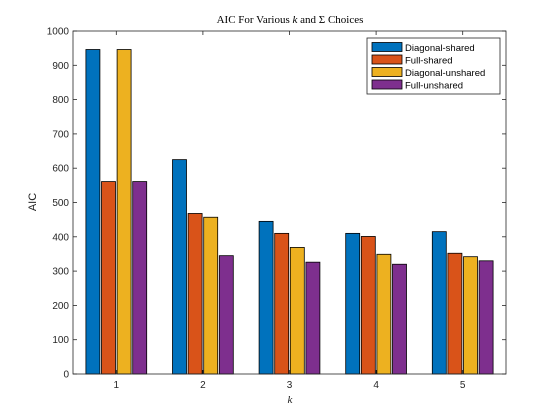 The image size is (560, 420). What do you see at coordinates (463, 385) in the screenshot?
I see `x-tick-label: 5` at bounding box center [463, 385].